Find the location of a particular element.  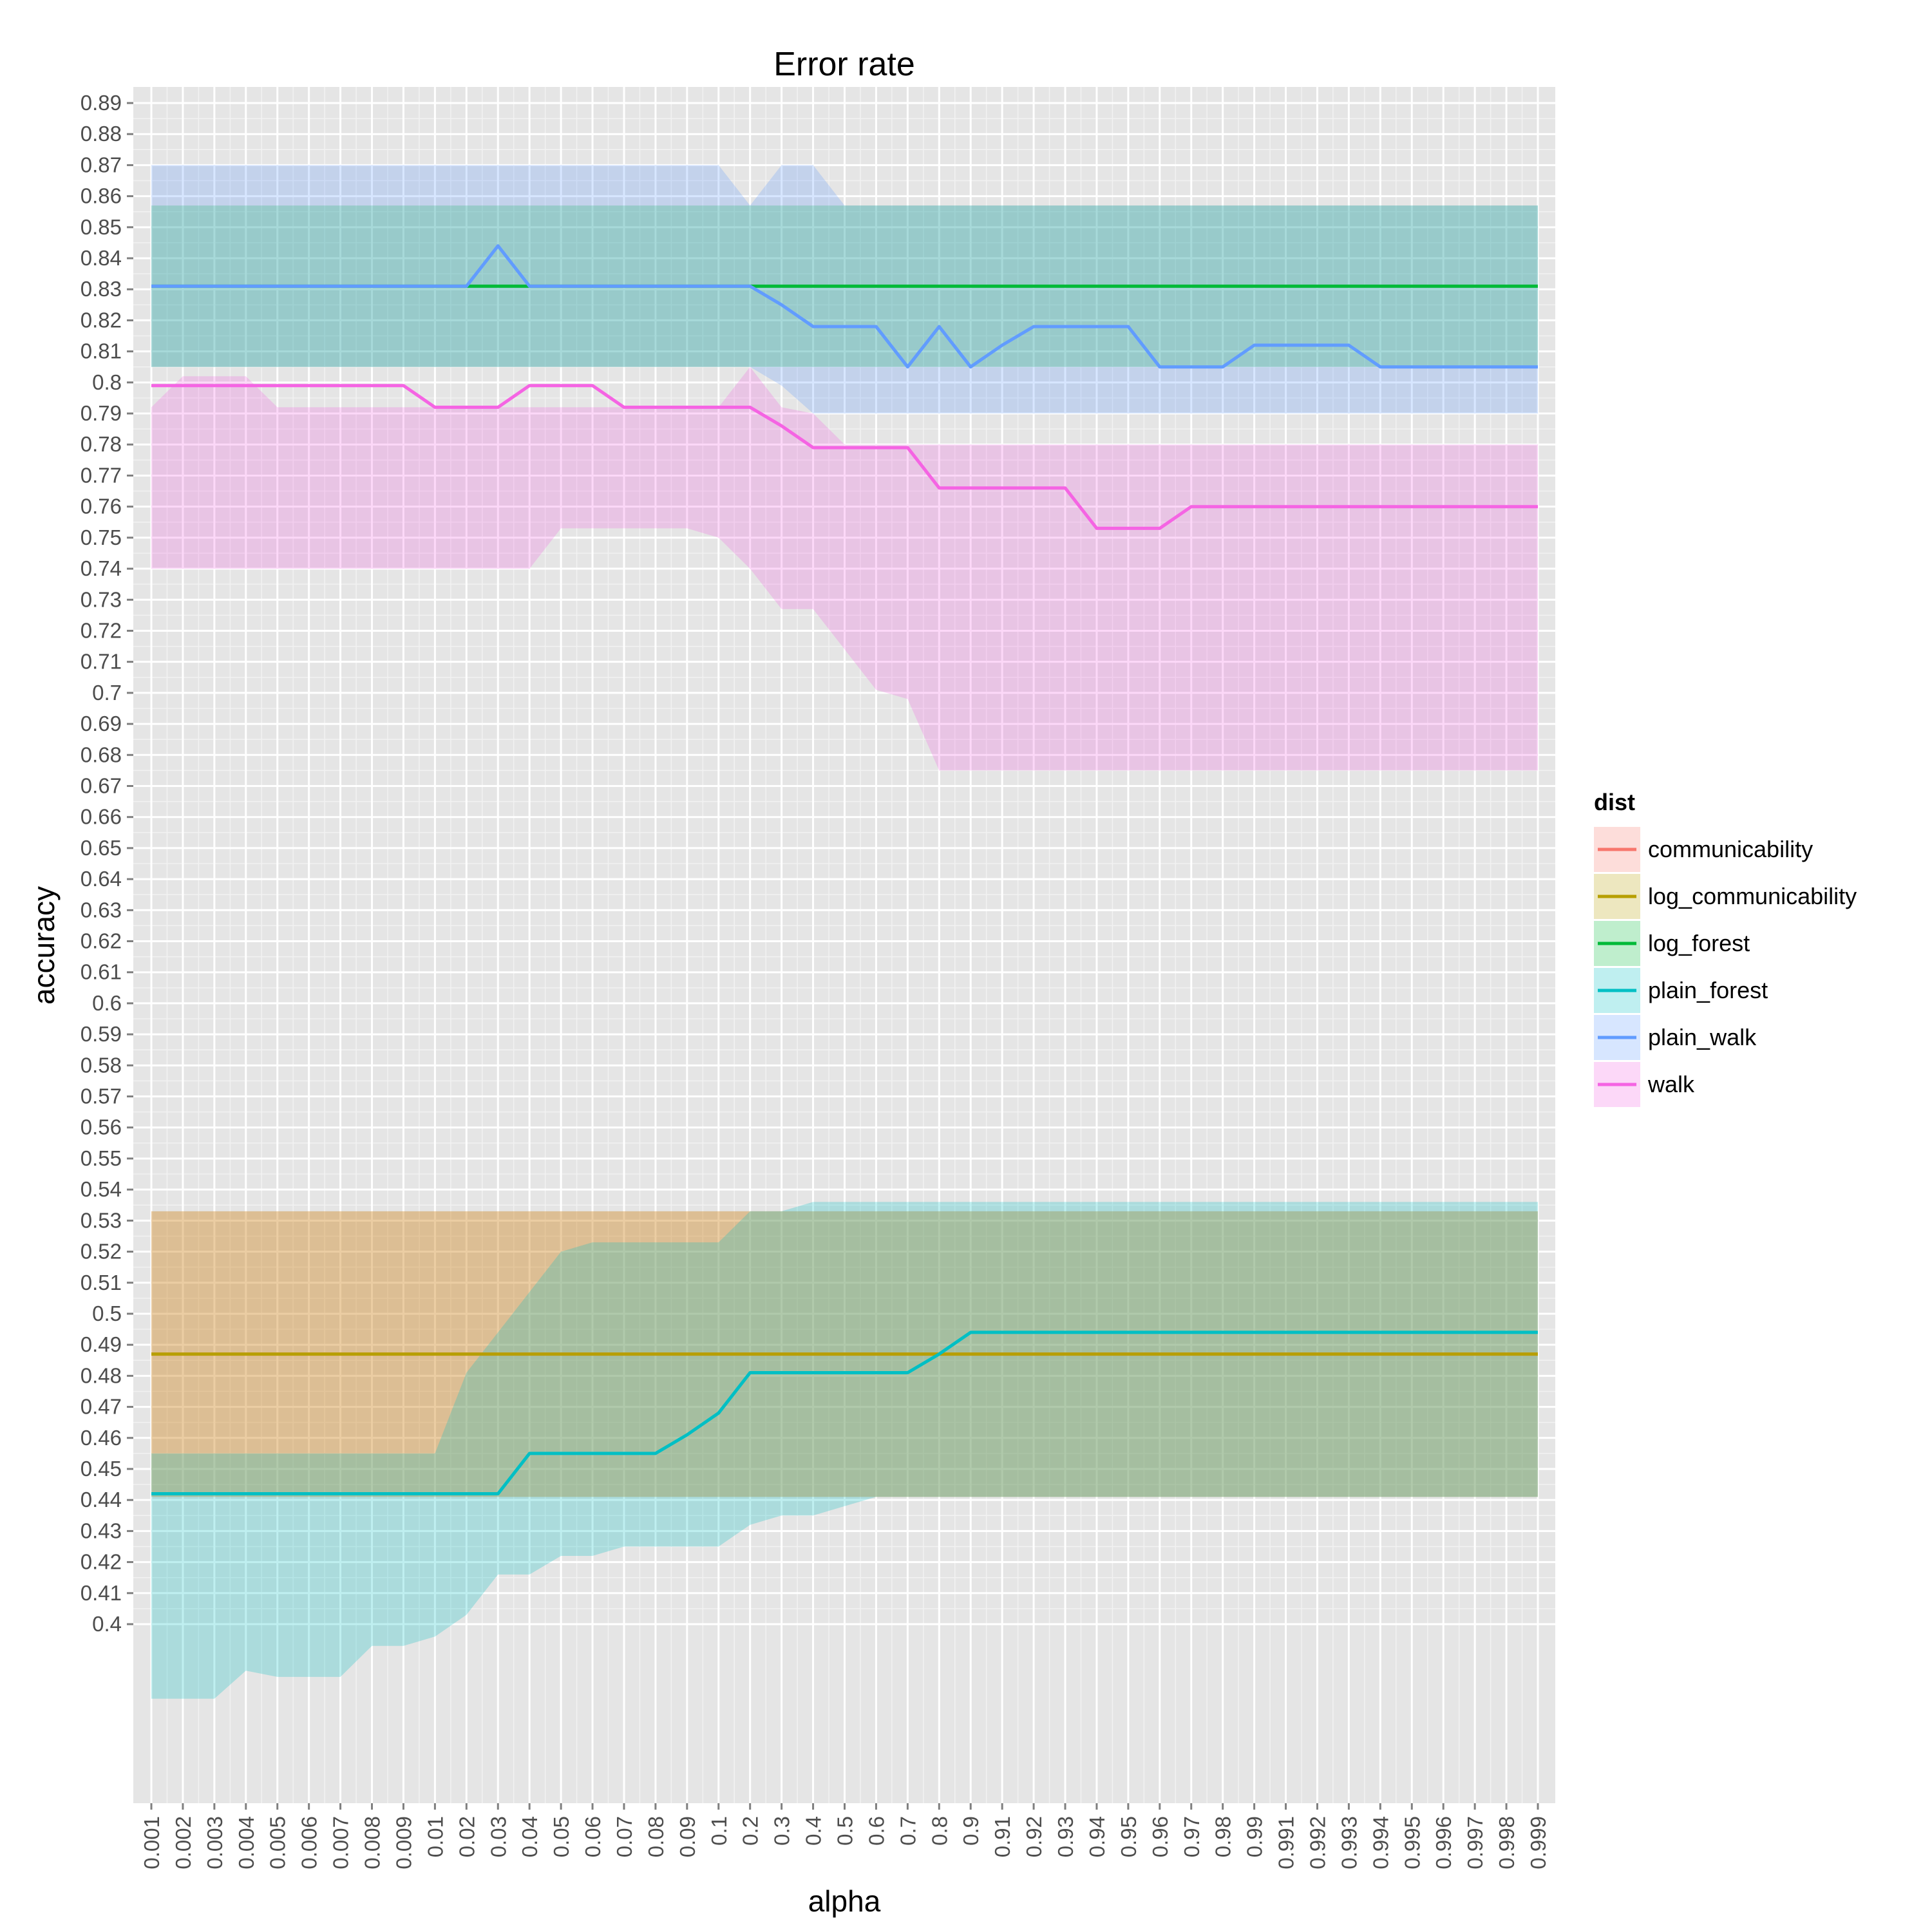

y-tick-label: 0.51 is located at coordinates (101, 1283).